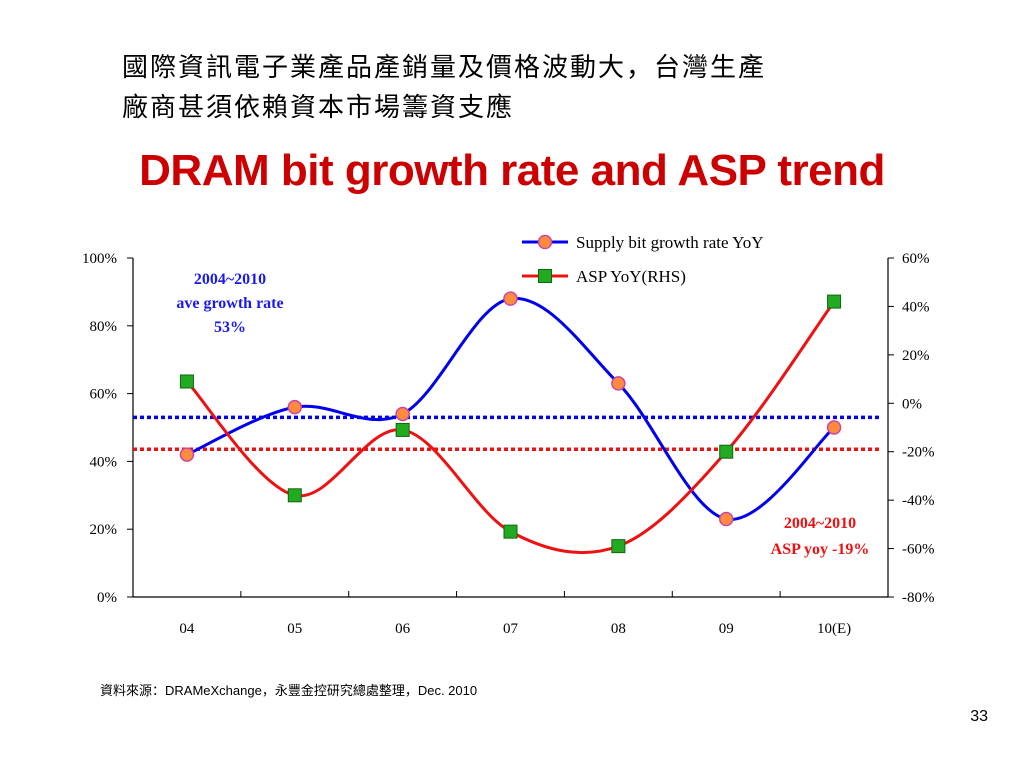 The height and width of the screenshot is (768, 1024). I want to click on annotation-asp-yoy-line: ASP yoy -19%, so click(820, 549).